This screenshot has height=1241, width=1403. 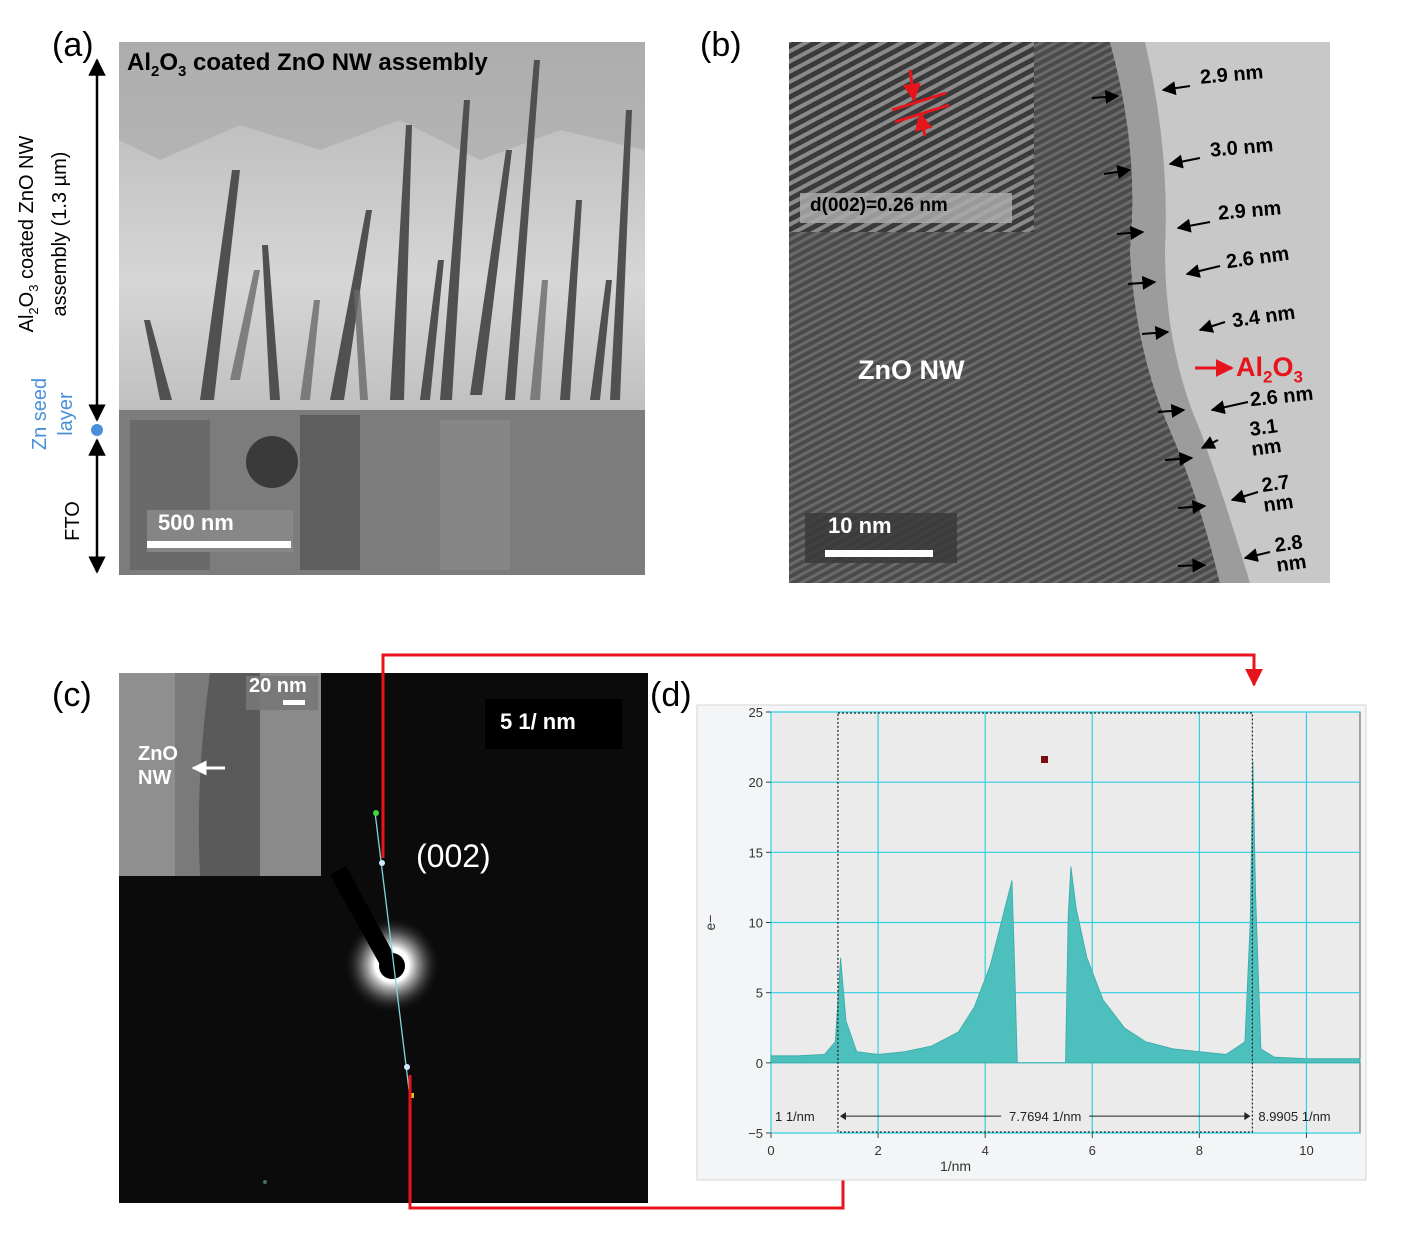 What do you see at coordinates (73, 45) in the screenshot?
I see `panel-a-label: (a)` at bounding box center [73, 45].